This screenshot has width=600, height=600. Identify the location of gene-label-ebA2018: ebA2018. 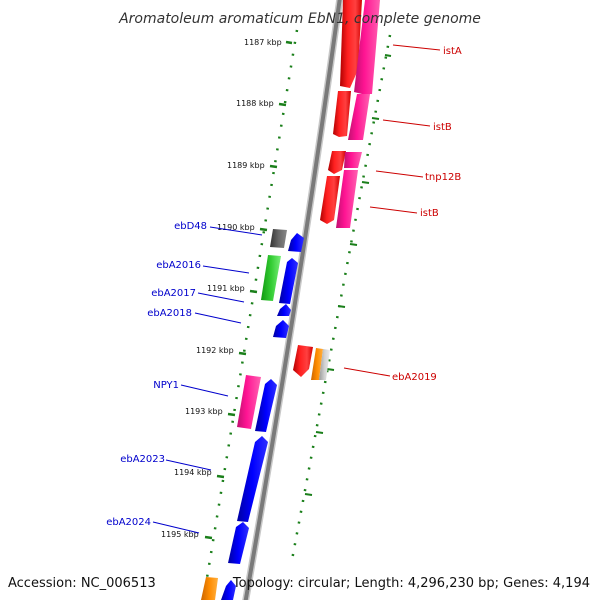
(169, 313).